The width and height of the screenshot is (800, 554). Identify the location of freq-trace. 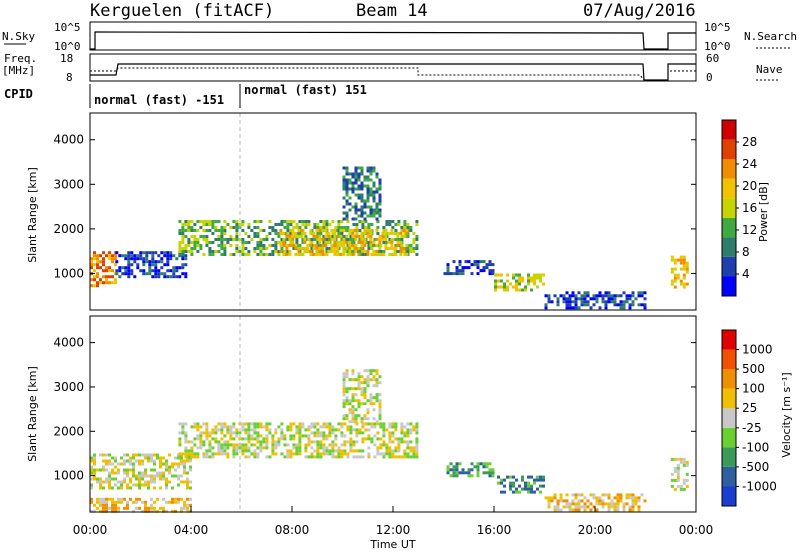
(393, 72).